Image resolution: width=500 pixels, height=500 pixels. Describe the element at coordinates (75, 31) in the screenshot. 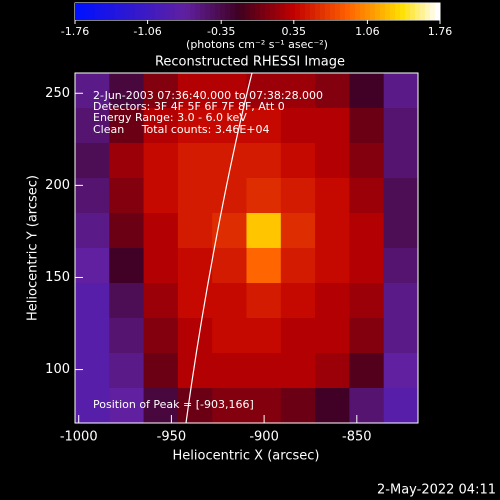

I see `colorbar-tick-label: -1.76` at that location.